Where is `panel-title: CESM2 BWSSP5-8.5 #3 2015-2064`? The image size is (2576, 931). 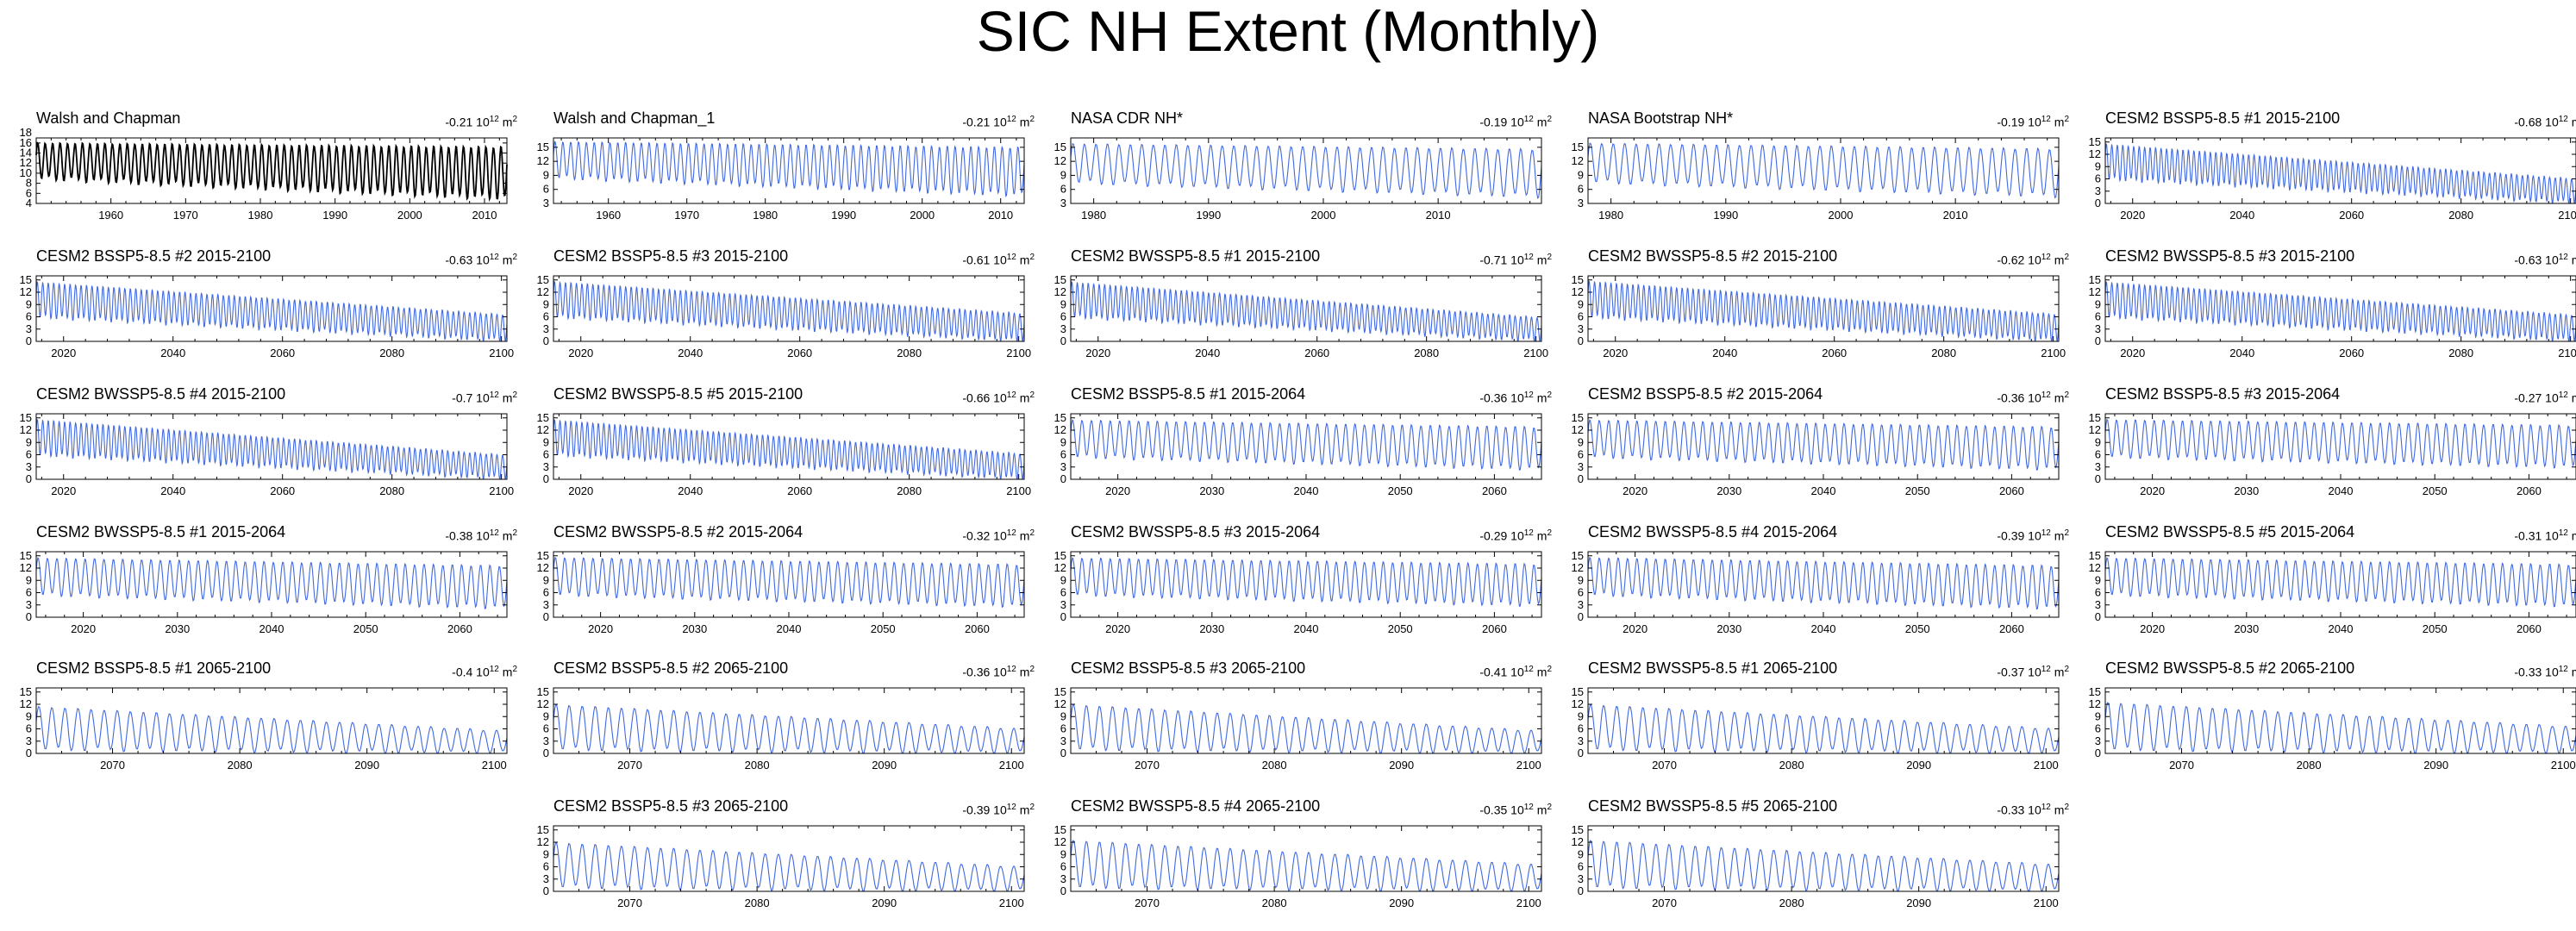 panel-title: CESM2 BWSSP5-8.5 #3 2015-2064 is located at coordinates (1196, 531).